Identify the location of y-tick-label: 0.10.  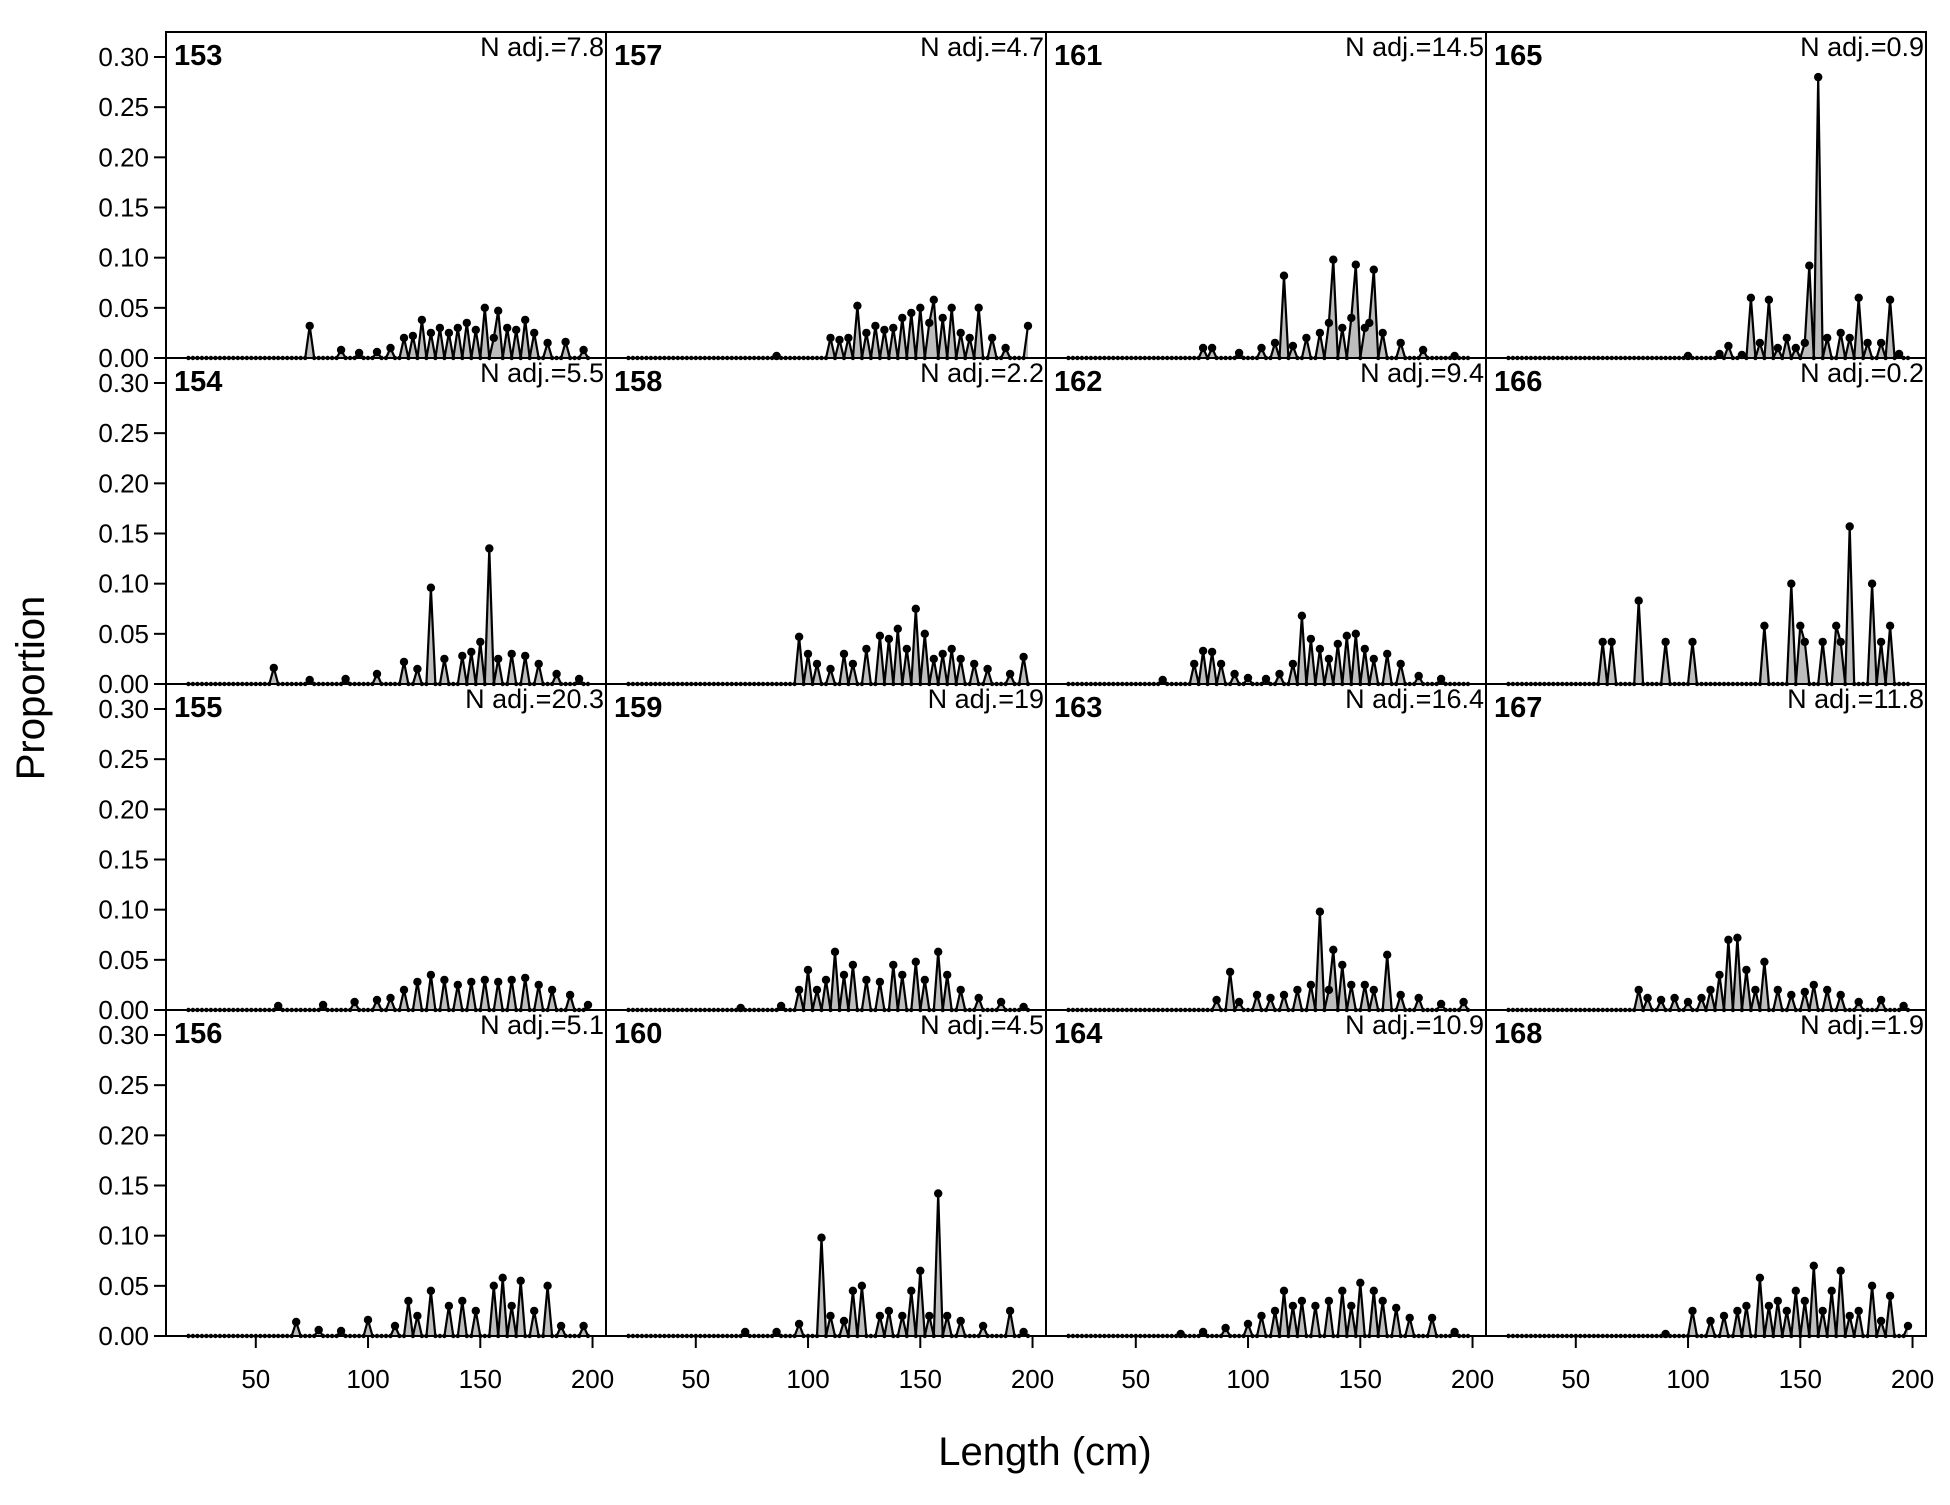
(123, 584).